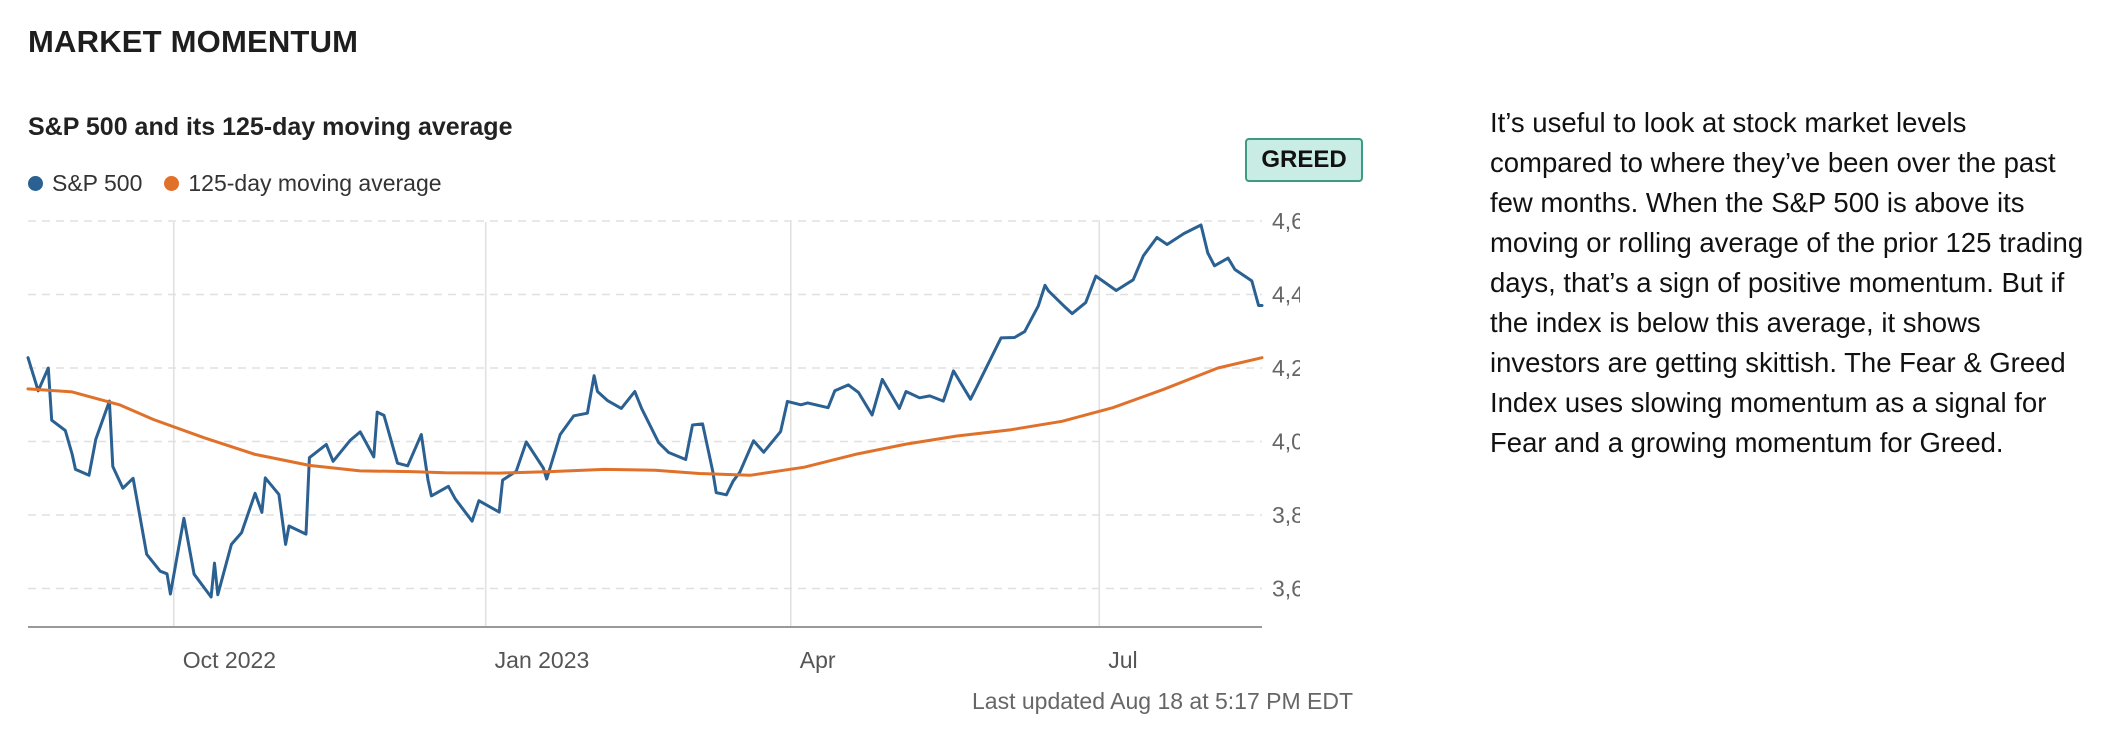 This screenshot has width=2116, height=736. Describe the element at coordinates (1304, 160) in the screenshot. I see `greed-indicator-badge: GREED` at that location.